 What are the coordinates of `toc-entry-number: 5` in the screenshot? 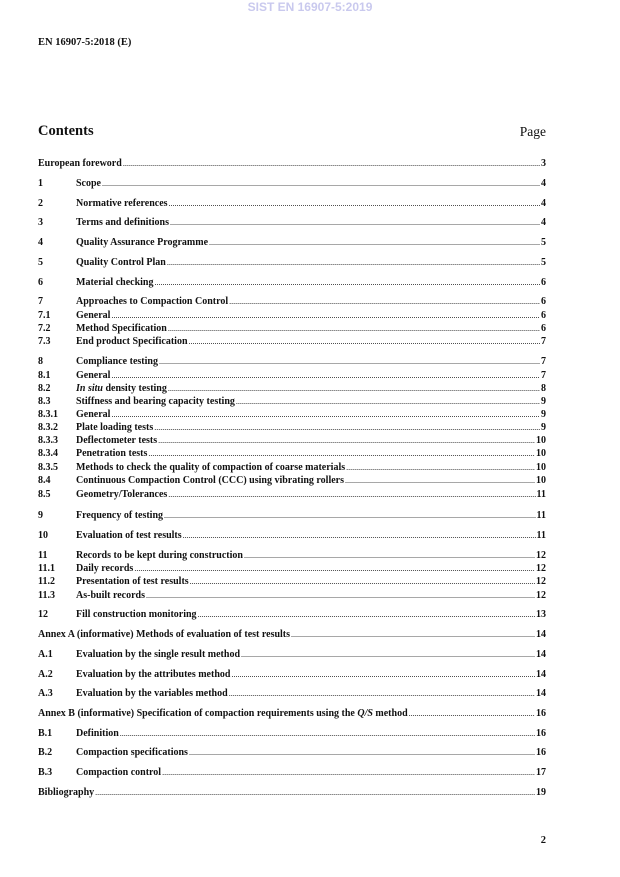 It's located at (40, 262).